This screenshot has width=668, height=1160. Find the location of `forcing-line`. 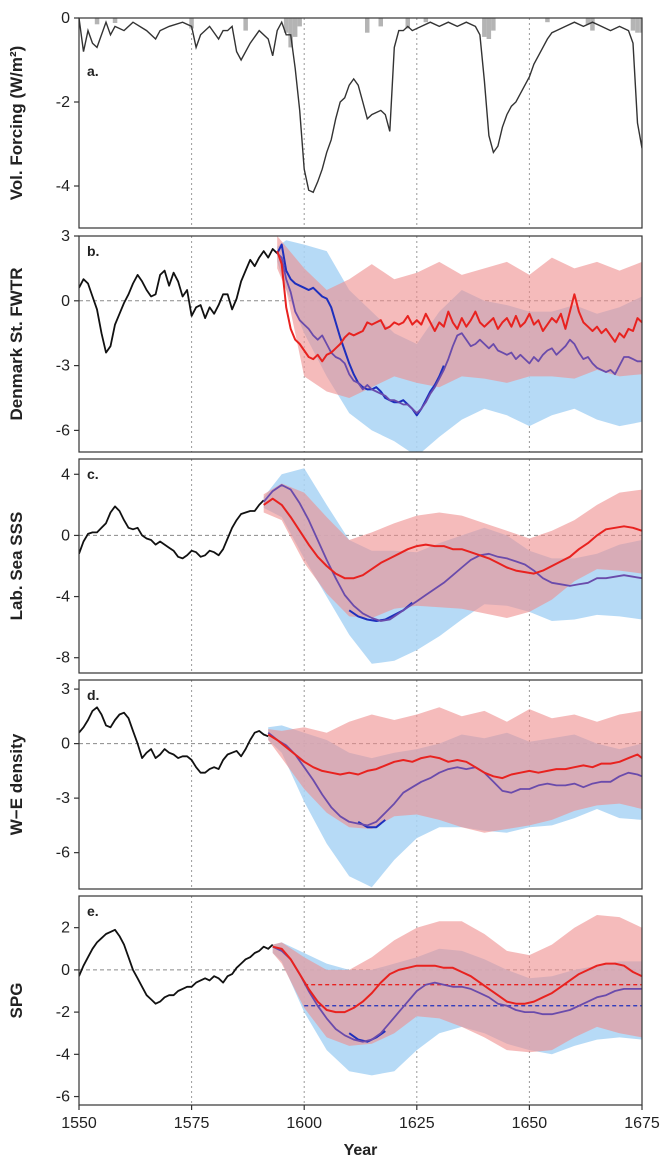

forcing-line is located at coordinates (360, 106).